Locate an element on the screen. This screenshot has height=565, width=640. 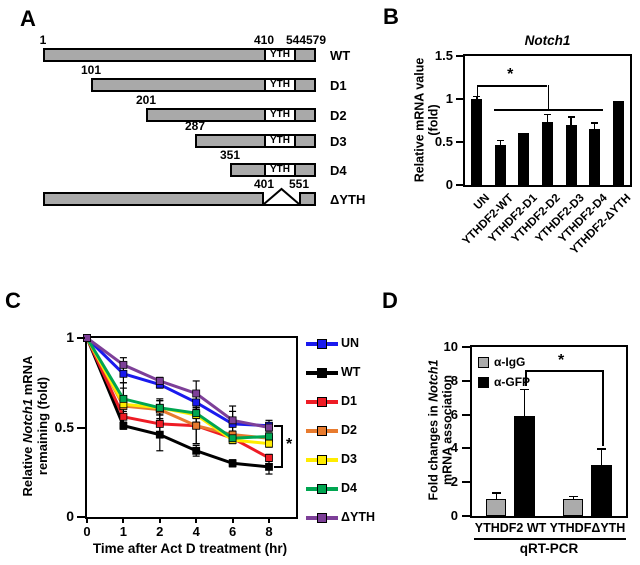
legend-item-UN: UN is located at coordinates (341, 345).